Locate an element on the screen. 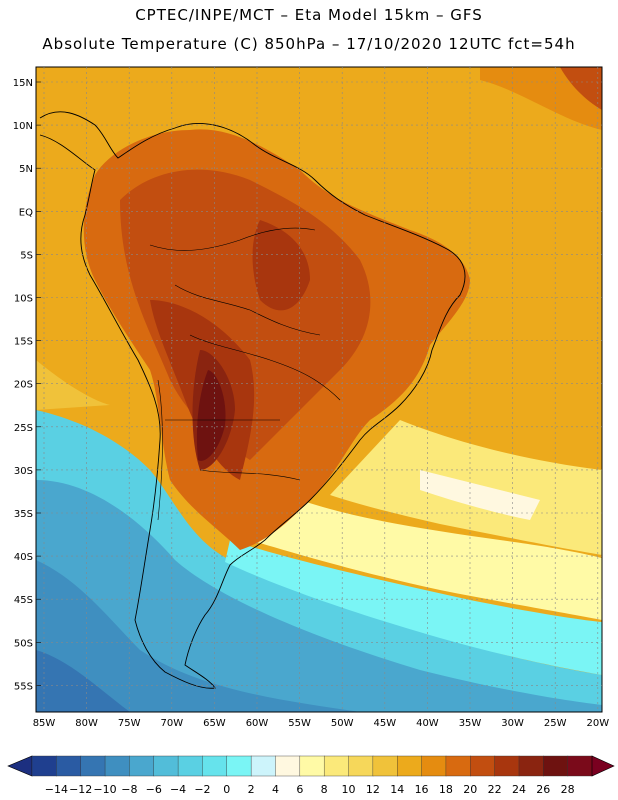 The height and width of the screenshot is (800, 618). lon-label: 20W is located at coordinates (597, 723).